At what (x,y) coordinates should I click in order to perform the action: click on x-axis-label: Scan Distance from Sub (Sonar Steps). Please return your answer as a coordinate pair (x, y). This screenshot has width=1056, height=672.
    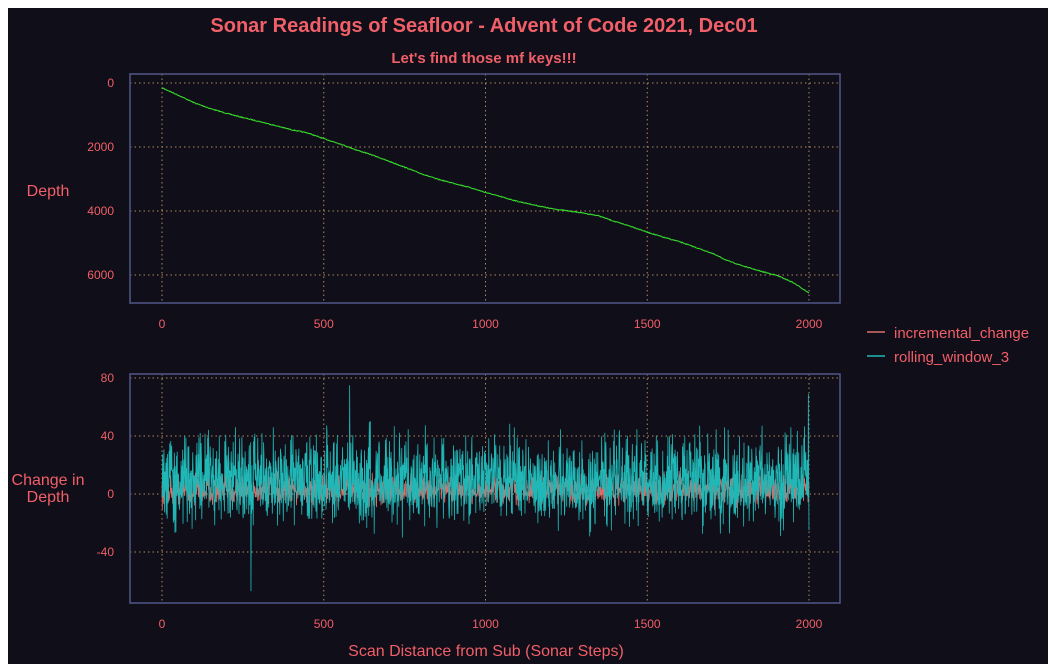
    Looking at the image, I should click on (486, 651).